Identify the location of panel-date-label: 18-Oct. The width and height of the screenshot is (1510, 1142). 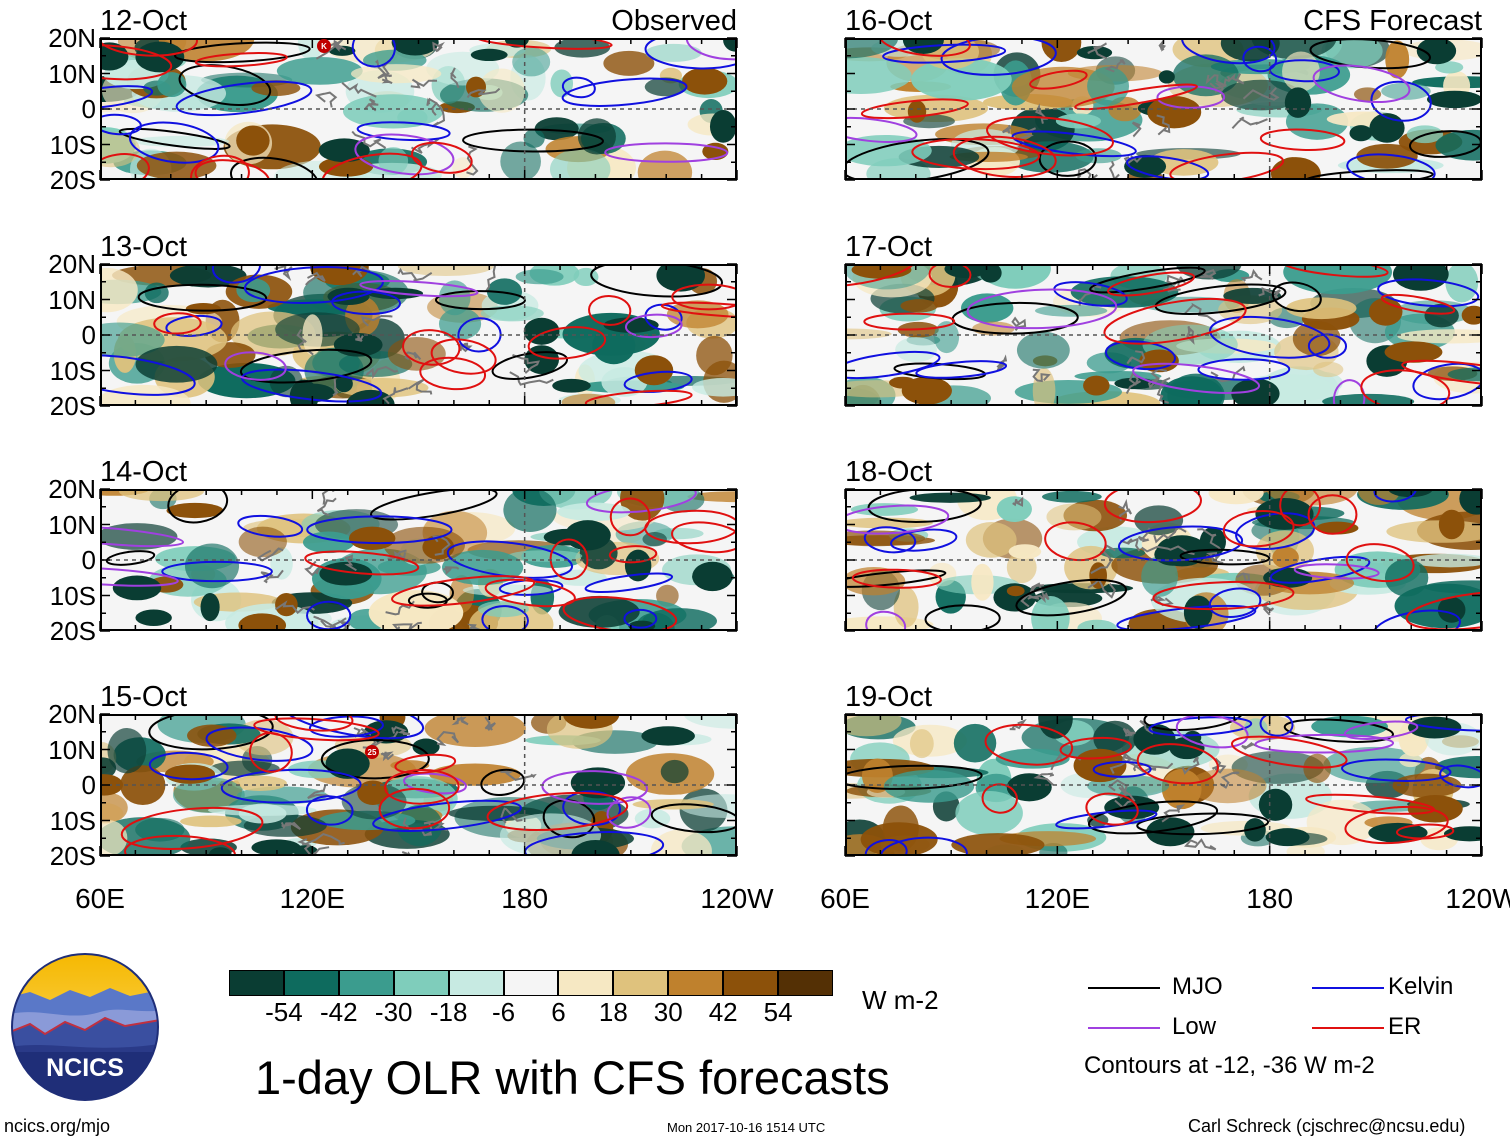
(889, 472).